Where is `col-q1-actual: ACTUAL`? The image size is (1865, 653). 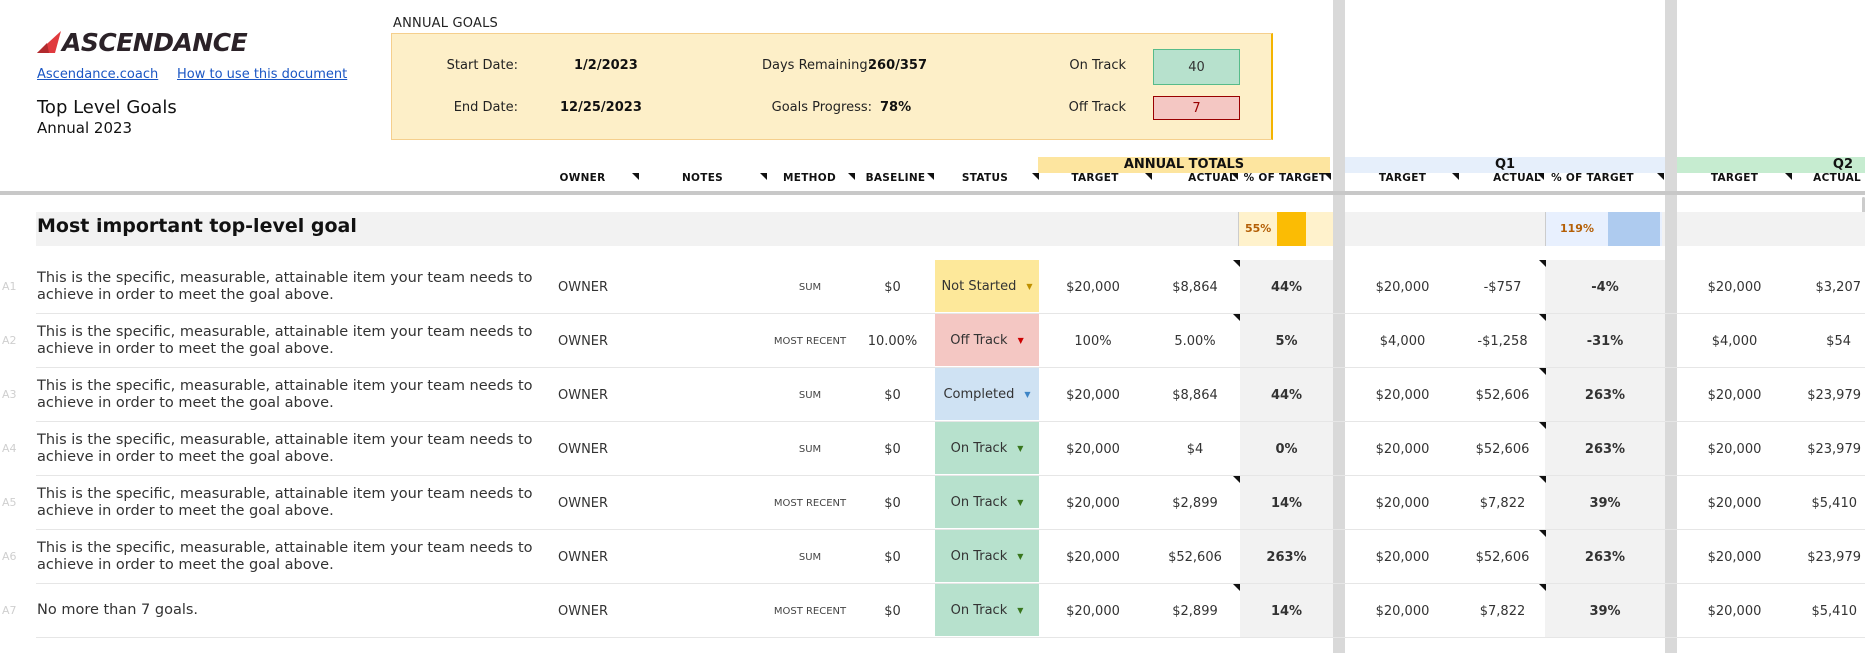
col-q1-actual: ACTUAL is located at coordinates (1517, 178).